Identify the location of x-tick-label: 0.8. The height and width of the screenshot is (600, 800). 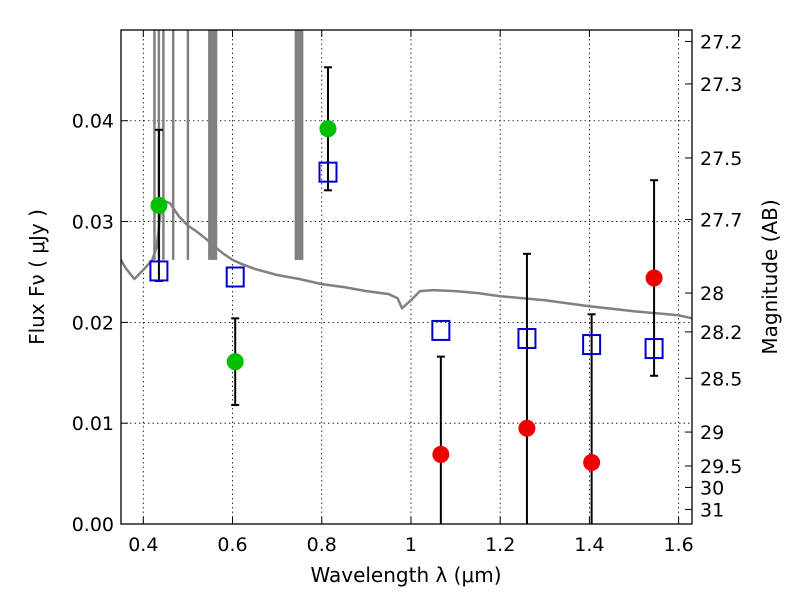
(322, 545).